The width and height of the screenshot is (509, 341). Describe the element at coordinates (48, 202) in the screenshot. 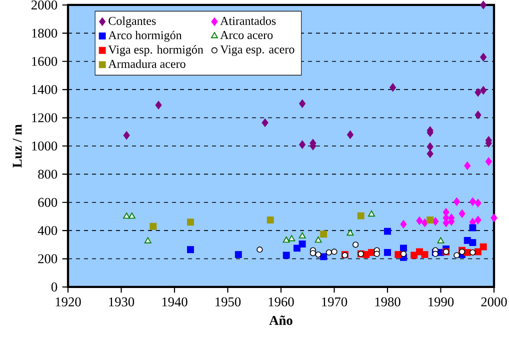

I see `y-tick-label: 600` at that location.